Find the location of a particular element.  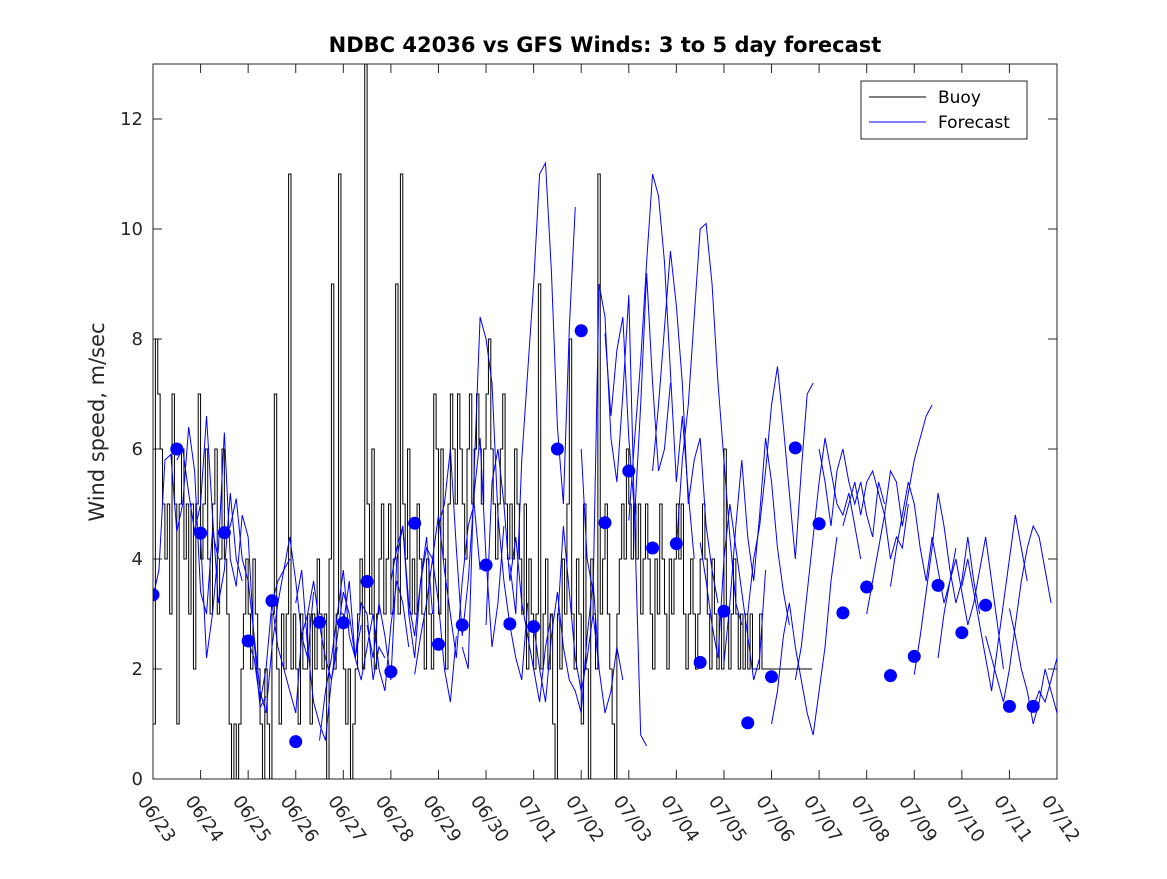

y-tick-label: 10 is located at coordinates (131, 229).